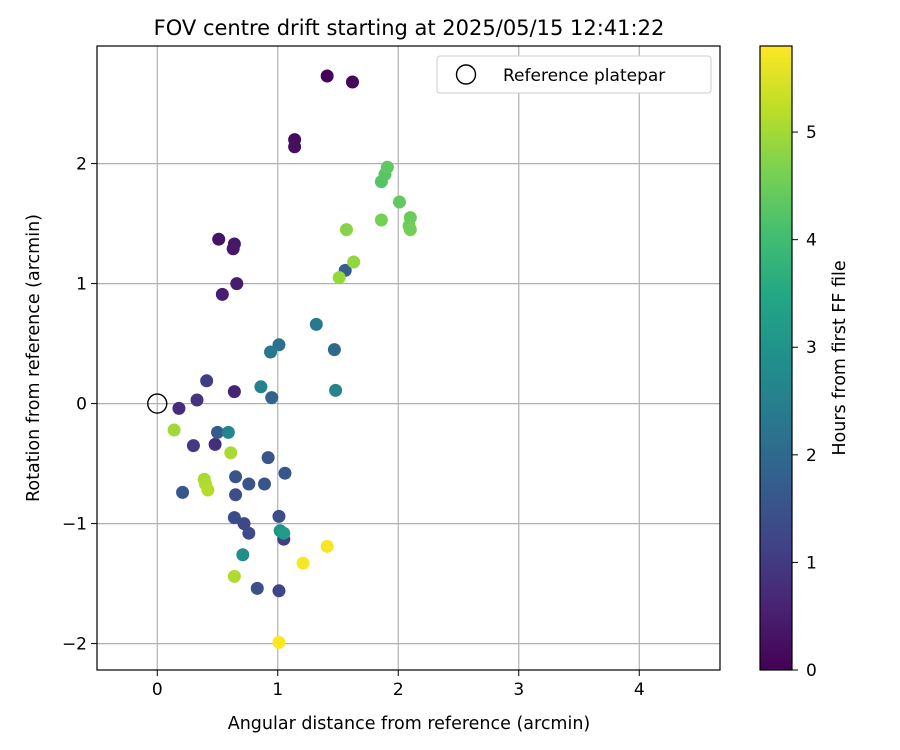 The width and height of the screenshot is (900, 750). I want to click on x-axis-ticks: 0 1 2 3 4, so click(398, 685).